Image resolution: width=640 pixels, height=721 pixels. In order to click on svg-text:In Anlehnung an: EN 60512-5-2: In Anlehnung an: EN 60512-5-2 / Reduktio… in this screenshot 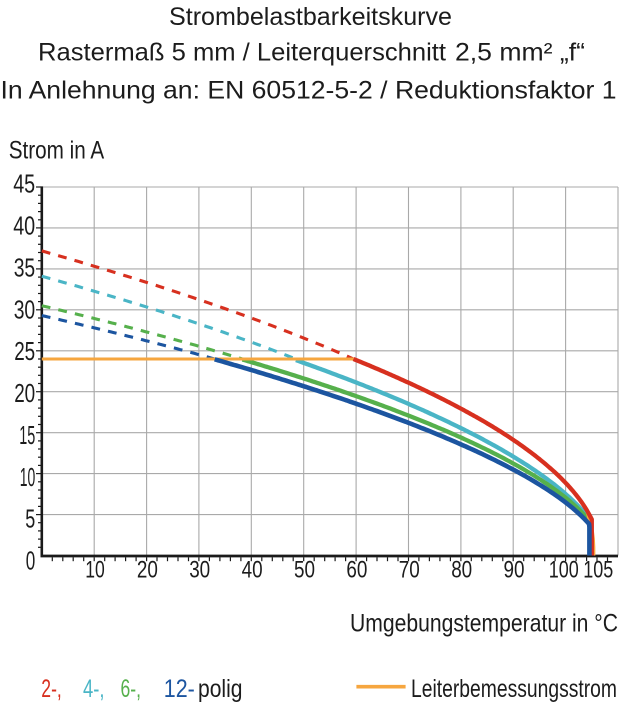, I will do `click(309, 91)`.